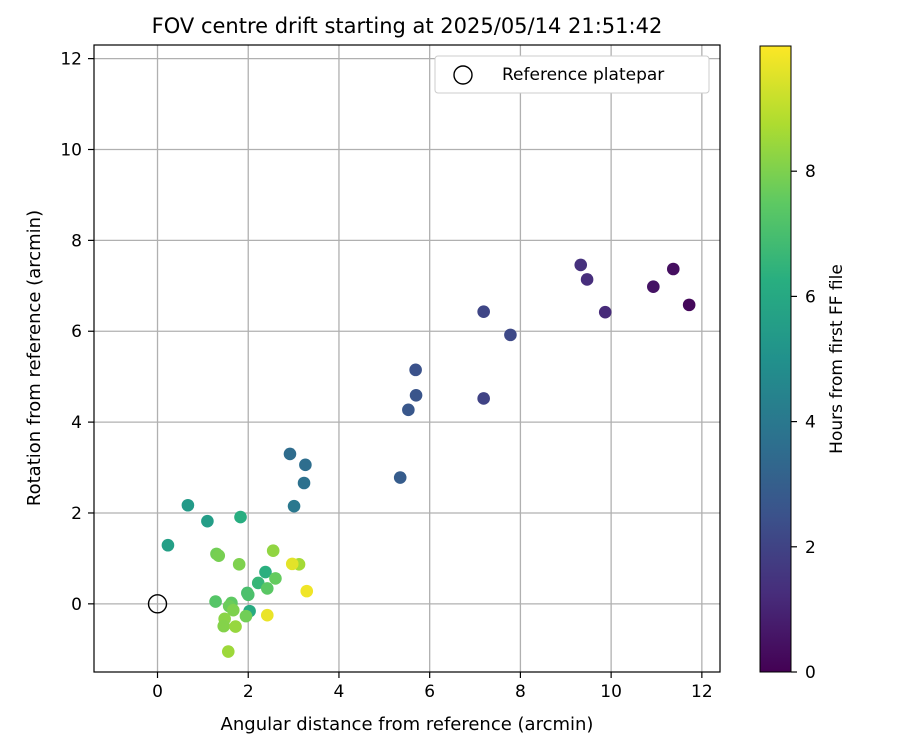 This screenshot has width=900, height=750. I want to click on colorbar-tick-label: 6, so click(810, 297).